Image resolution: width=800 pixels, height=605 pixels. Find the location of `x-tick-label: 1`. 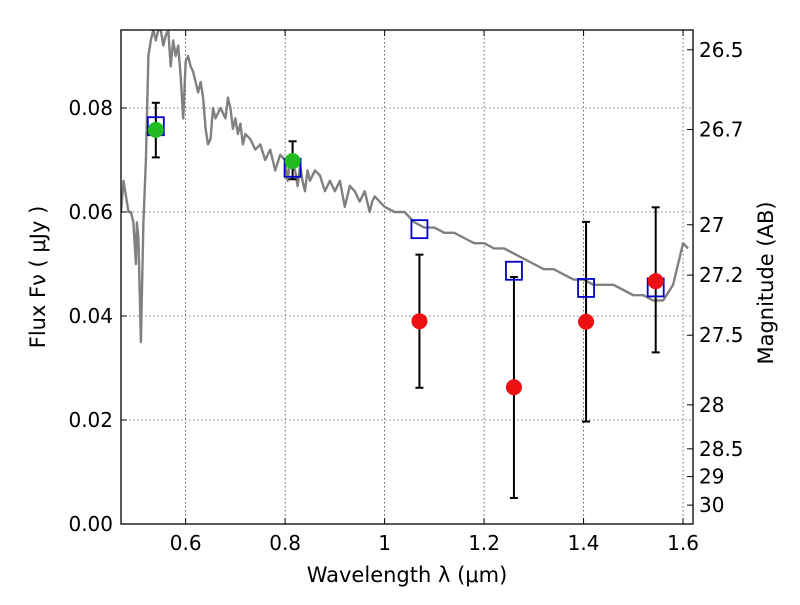

x-tick-label: 1 is located at coordinates (384, 543).